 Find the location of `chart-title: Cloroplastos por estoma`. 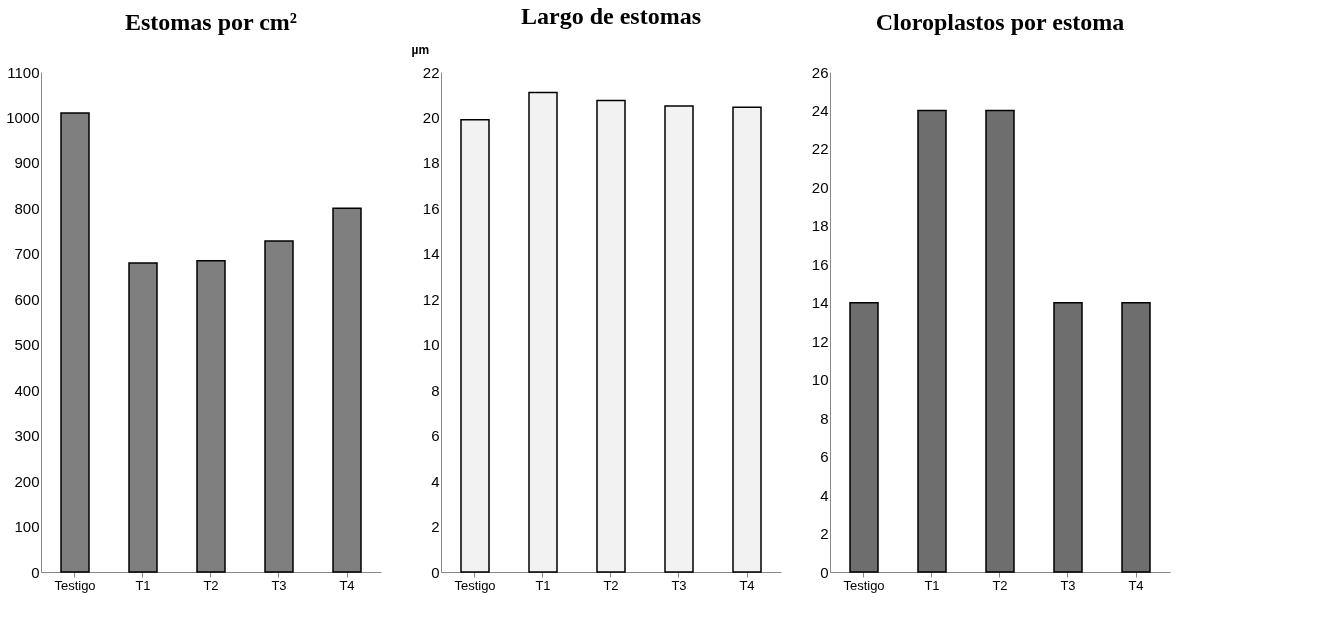

chart-title: Cloroplastos por estoma is located at coordinates (1000, 22).